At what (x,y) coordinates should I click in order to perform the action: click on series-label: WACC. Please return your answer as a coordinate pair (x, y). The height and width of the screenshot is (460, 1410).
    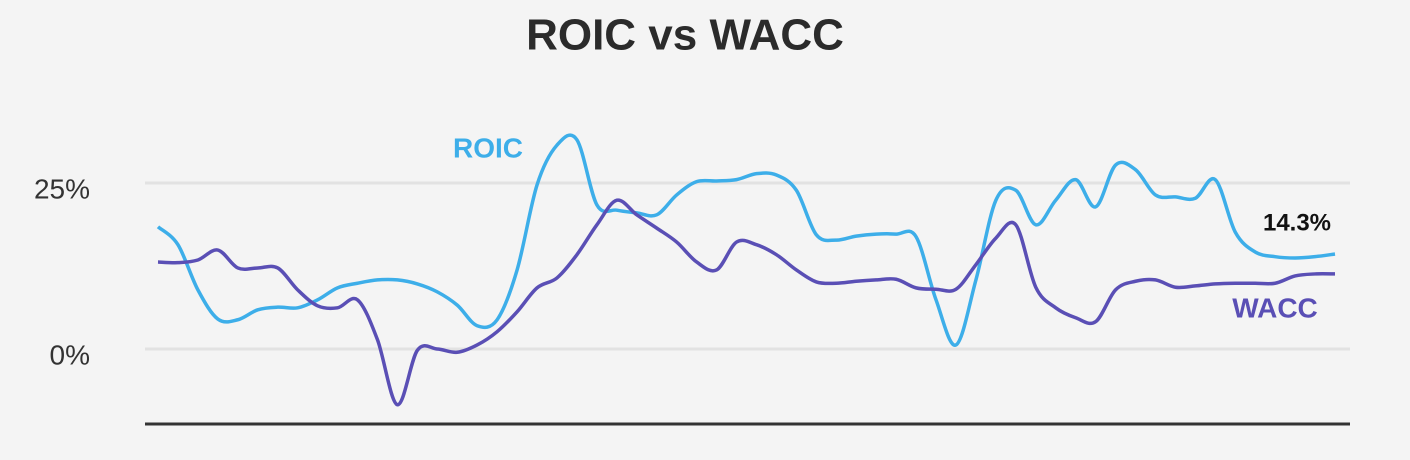
    Looking at the image, I should click on (1275, 307).